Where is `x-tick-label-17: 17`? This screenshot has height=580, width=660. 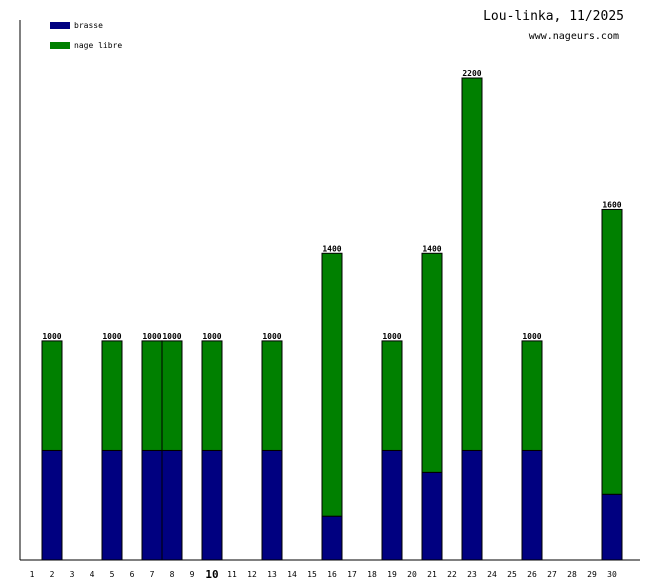 x-tick-label-17: 17 is located at coordinates (352, 574).